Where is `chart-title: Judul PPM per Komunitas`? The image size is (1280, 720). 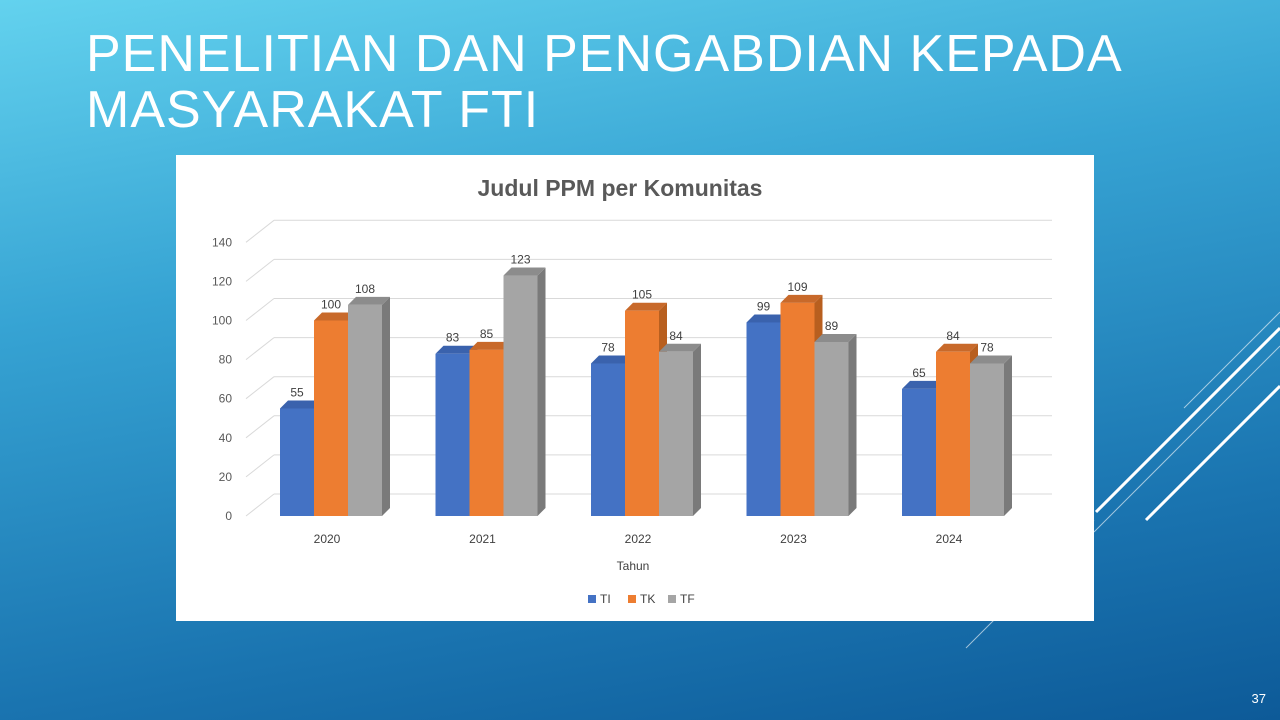
chart-title: Judul PPM per Komunitas is located at coordinates (620, 188).